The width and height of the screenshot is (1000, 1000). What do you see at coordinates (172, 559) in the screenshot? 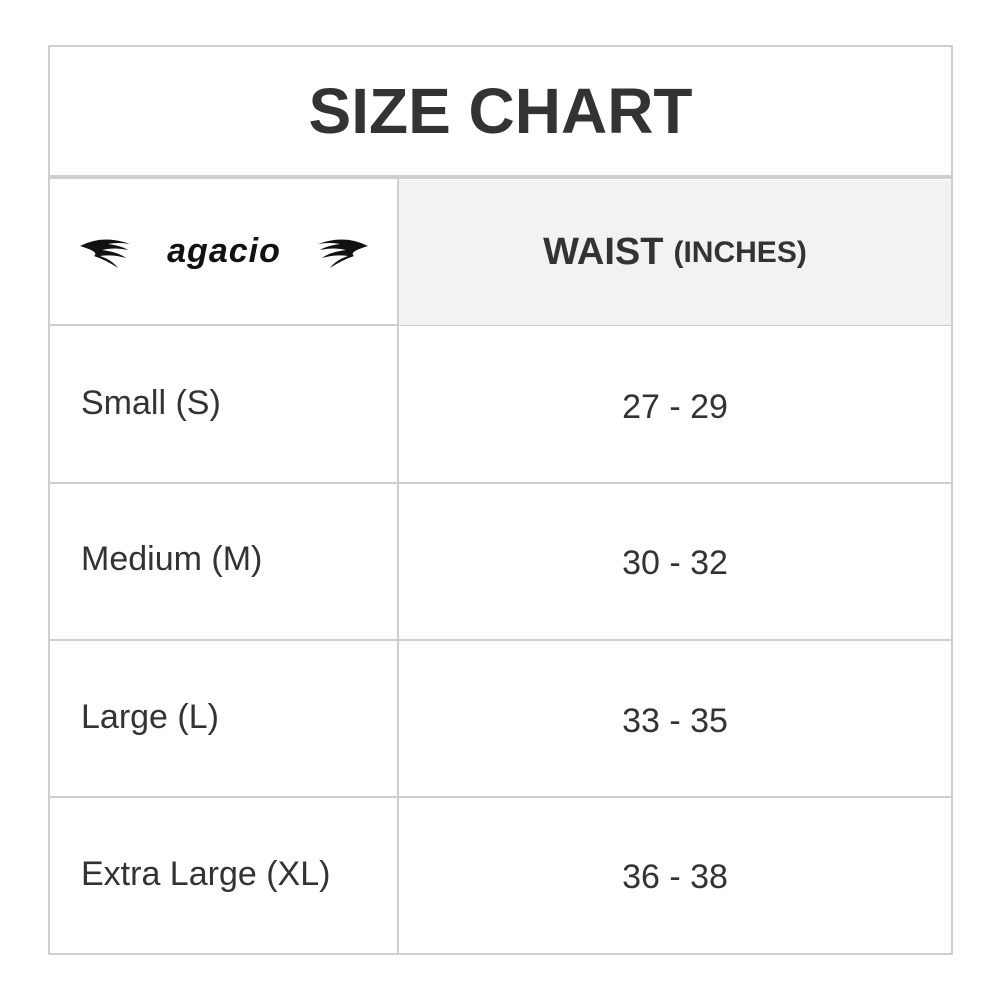
I see `size-label: Medium (M)` at bounding box center [172, 559].